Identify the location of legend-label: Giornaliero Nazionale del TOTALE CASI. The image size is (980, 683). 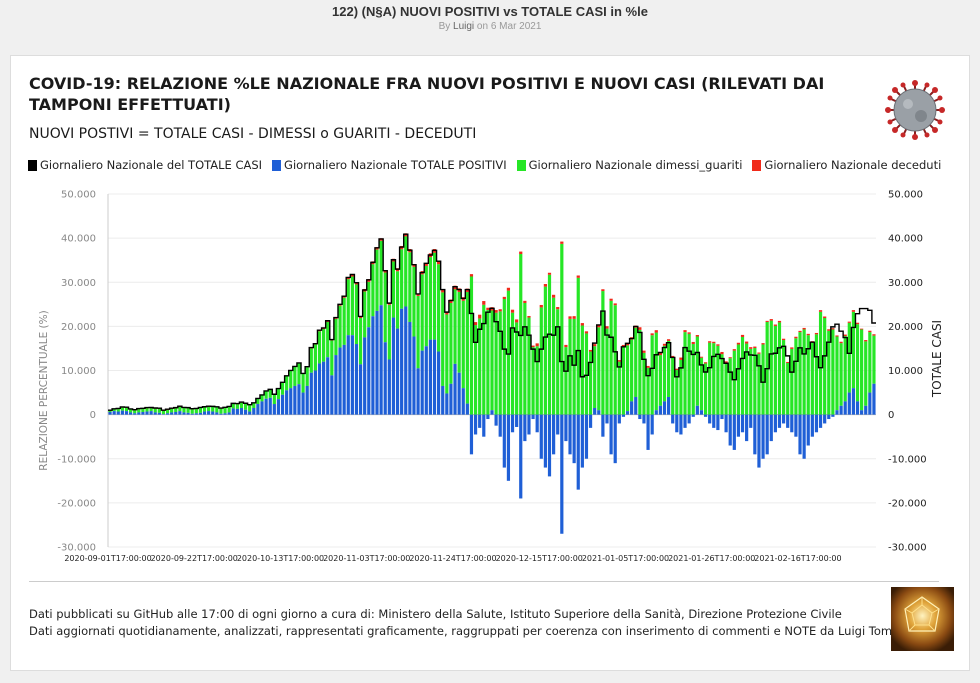
(151, 165).